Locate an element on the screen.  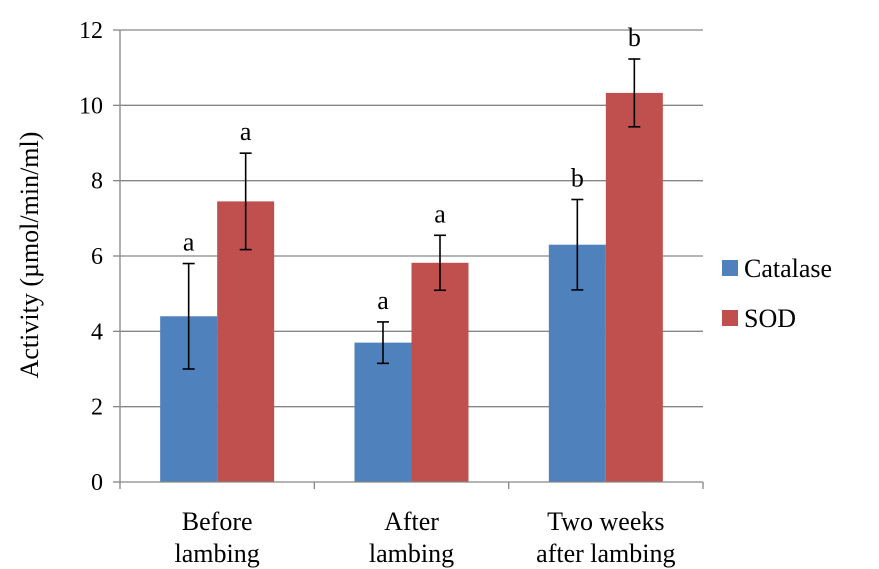
legend-label: Catalase is located at coordinates (788, 268).